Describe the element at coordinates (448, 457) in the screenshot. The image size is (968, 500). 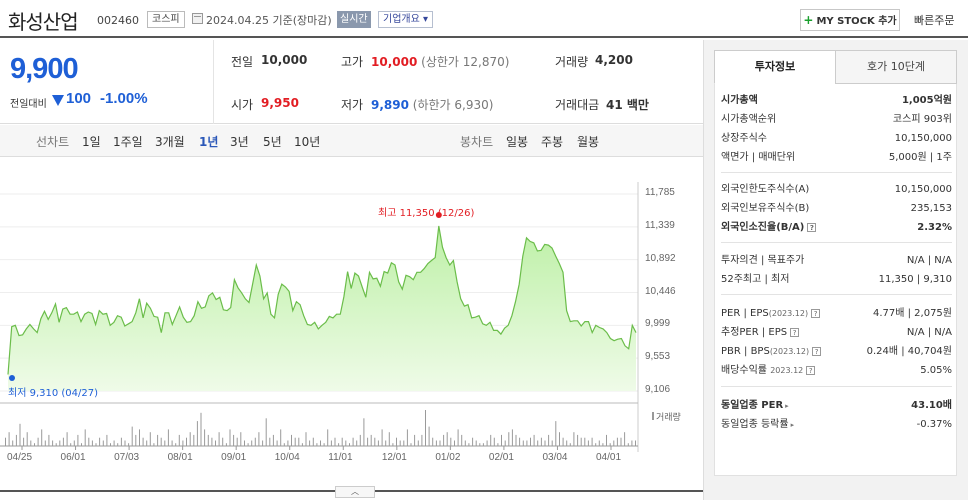
I see `x-tick-label: 01/02` at that location.